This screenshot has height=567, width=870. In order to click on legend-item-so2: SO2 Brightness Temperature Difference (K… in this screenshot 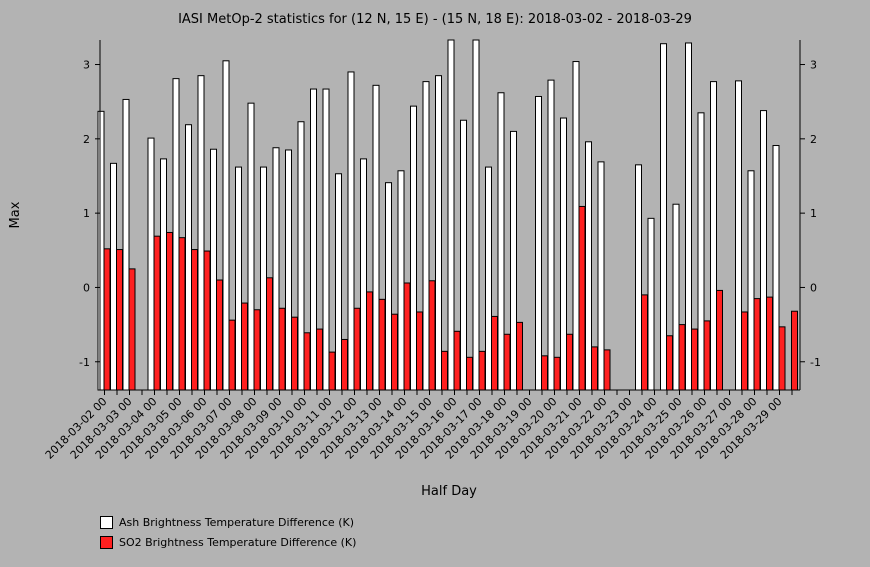, I will do `click(228, 542)`.